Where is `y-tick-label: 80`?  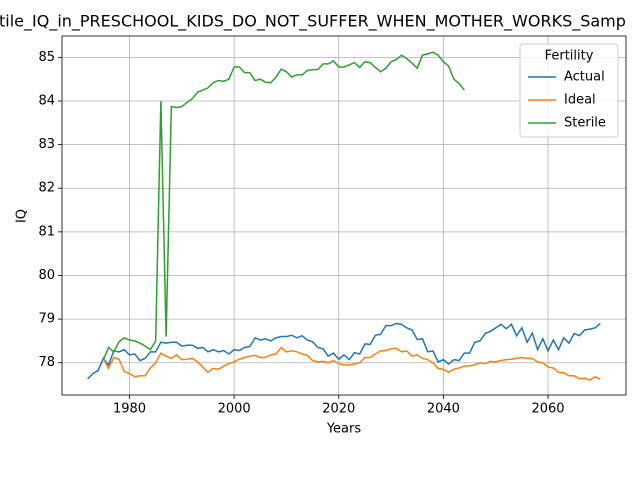
y-tick-label: 80 is located at coordinates (46, 275).